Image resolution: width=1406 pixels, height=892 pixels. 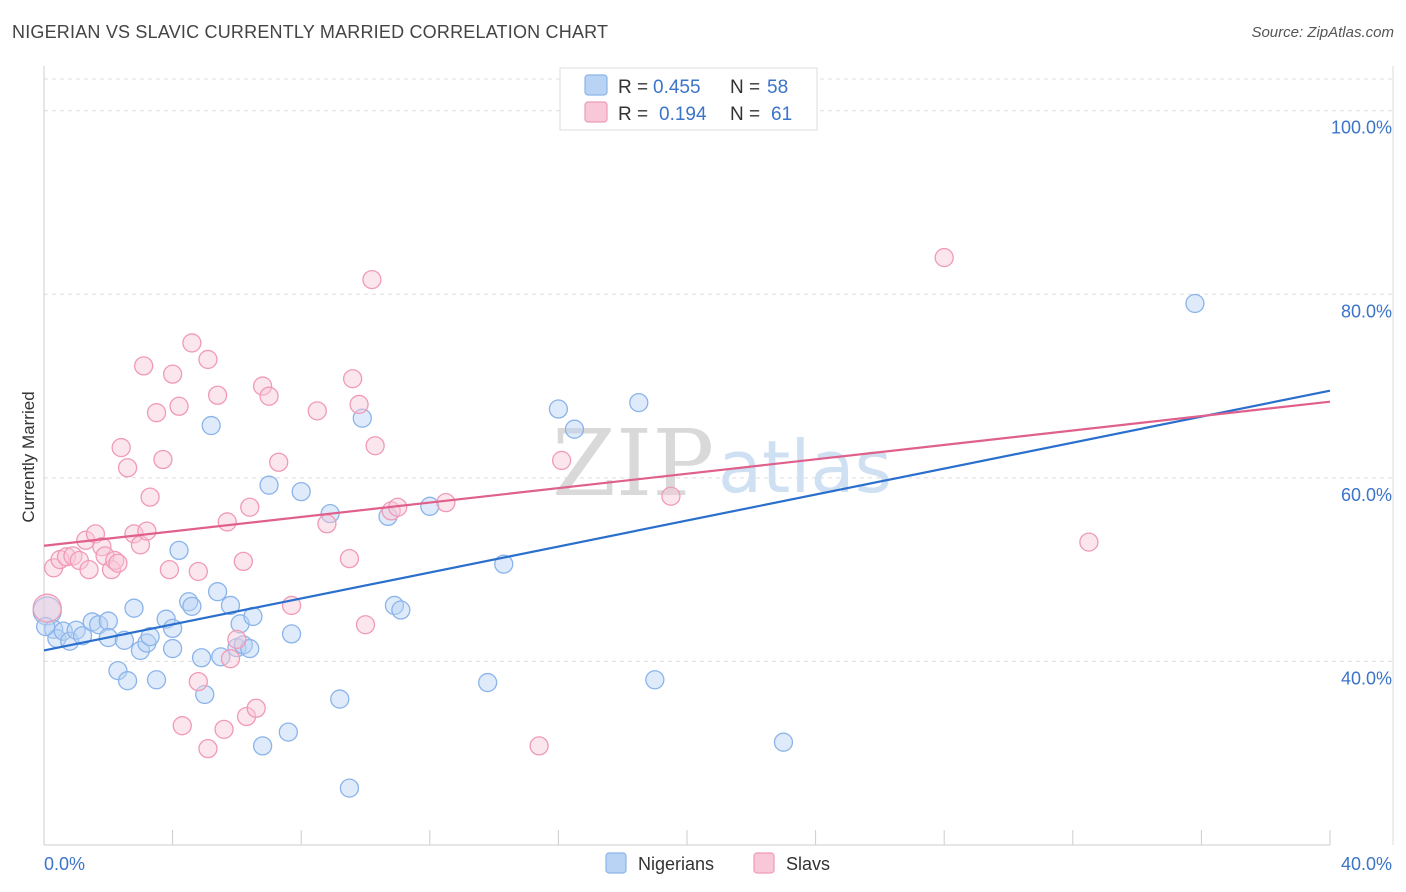 I want to click on watermark: ZIP atlas, so click(x=722, y=463).